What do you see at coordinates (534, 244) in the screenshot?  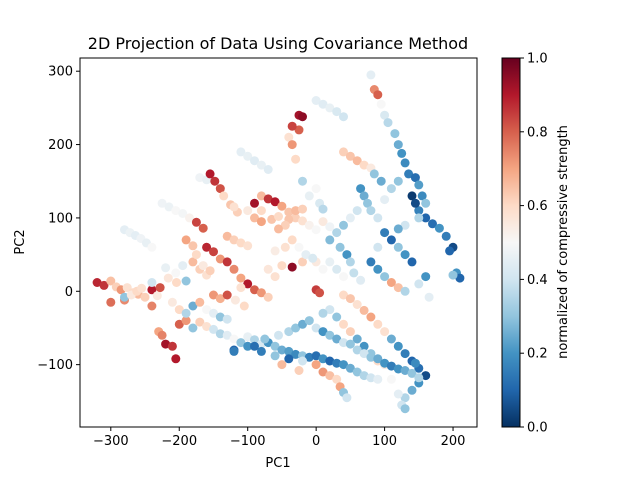 I see `colorbar-axis: 0.0 0.2 0.4 0.6 0.8 1.0` at bounding box center [534, 244].